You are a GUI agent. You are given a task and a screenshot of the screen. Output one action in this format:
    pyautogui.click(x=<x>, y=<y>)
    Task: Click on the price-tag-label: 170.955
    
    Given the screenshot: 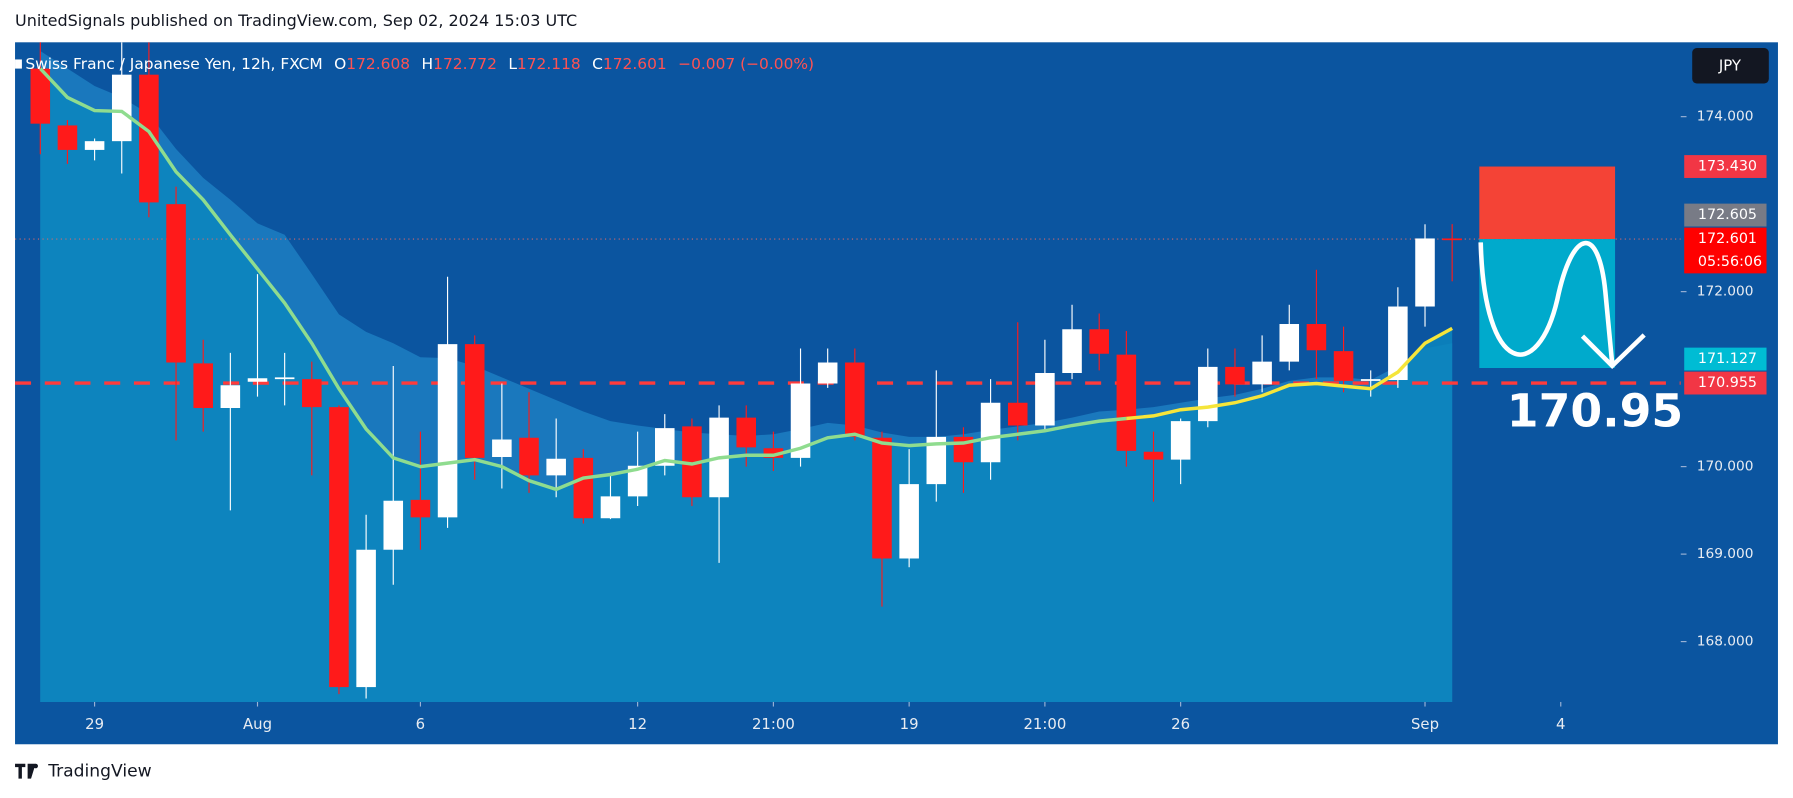 What is the action you would take?
    pyautogui.click(x=1727, y=383)
    